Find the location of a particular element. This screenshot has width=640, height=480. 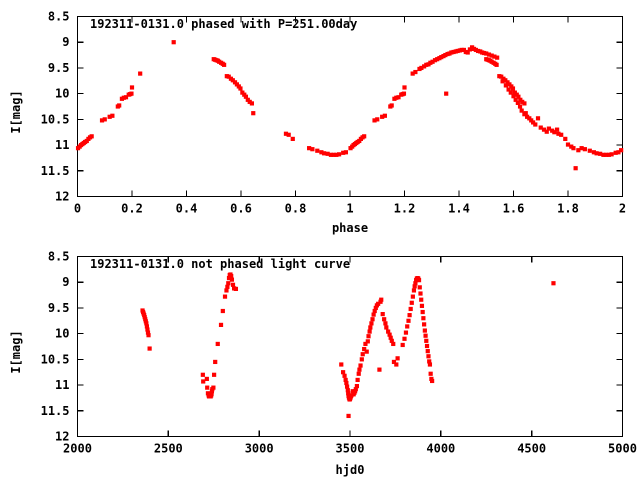

x-tick-label: 0.6 is located at coordinates (241, 209).